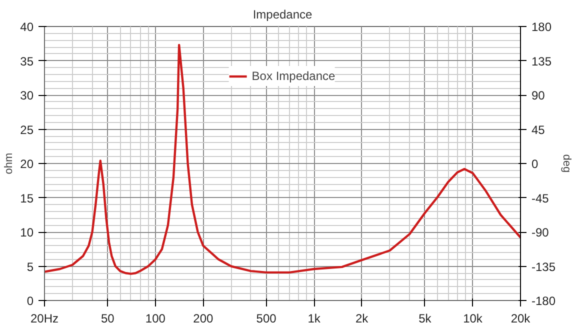 The width and height of the screenshot is (575, 328). I want to click on y-axis-title: ohm, so click(9, 163).